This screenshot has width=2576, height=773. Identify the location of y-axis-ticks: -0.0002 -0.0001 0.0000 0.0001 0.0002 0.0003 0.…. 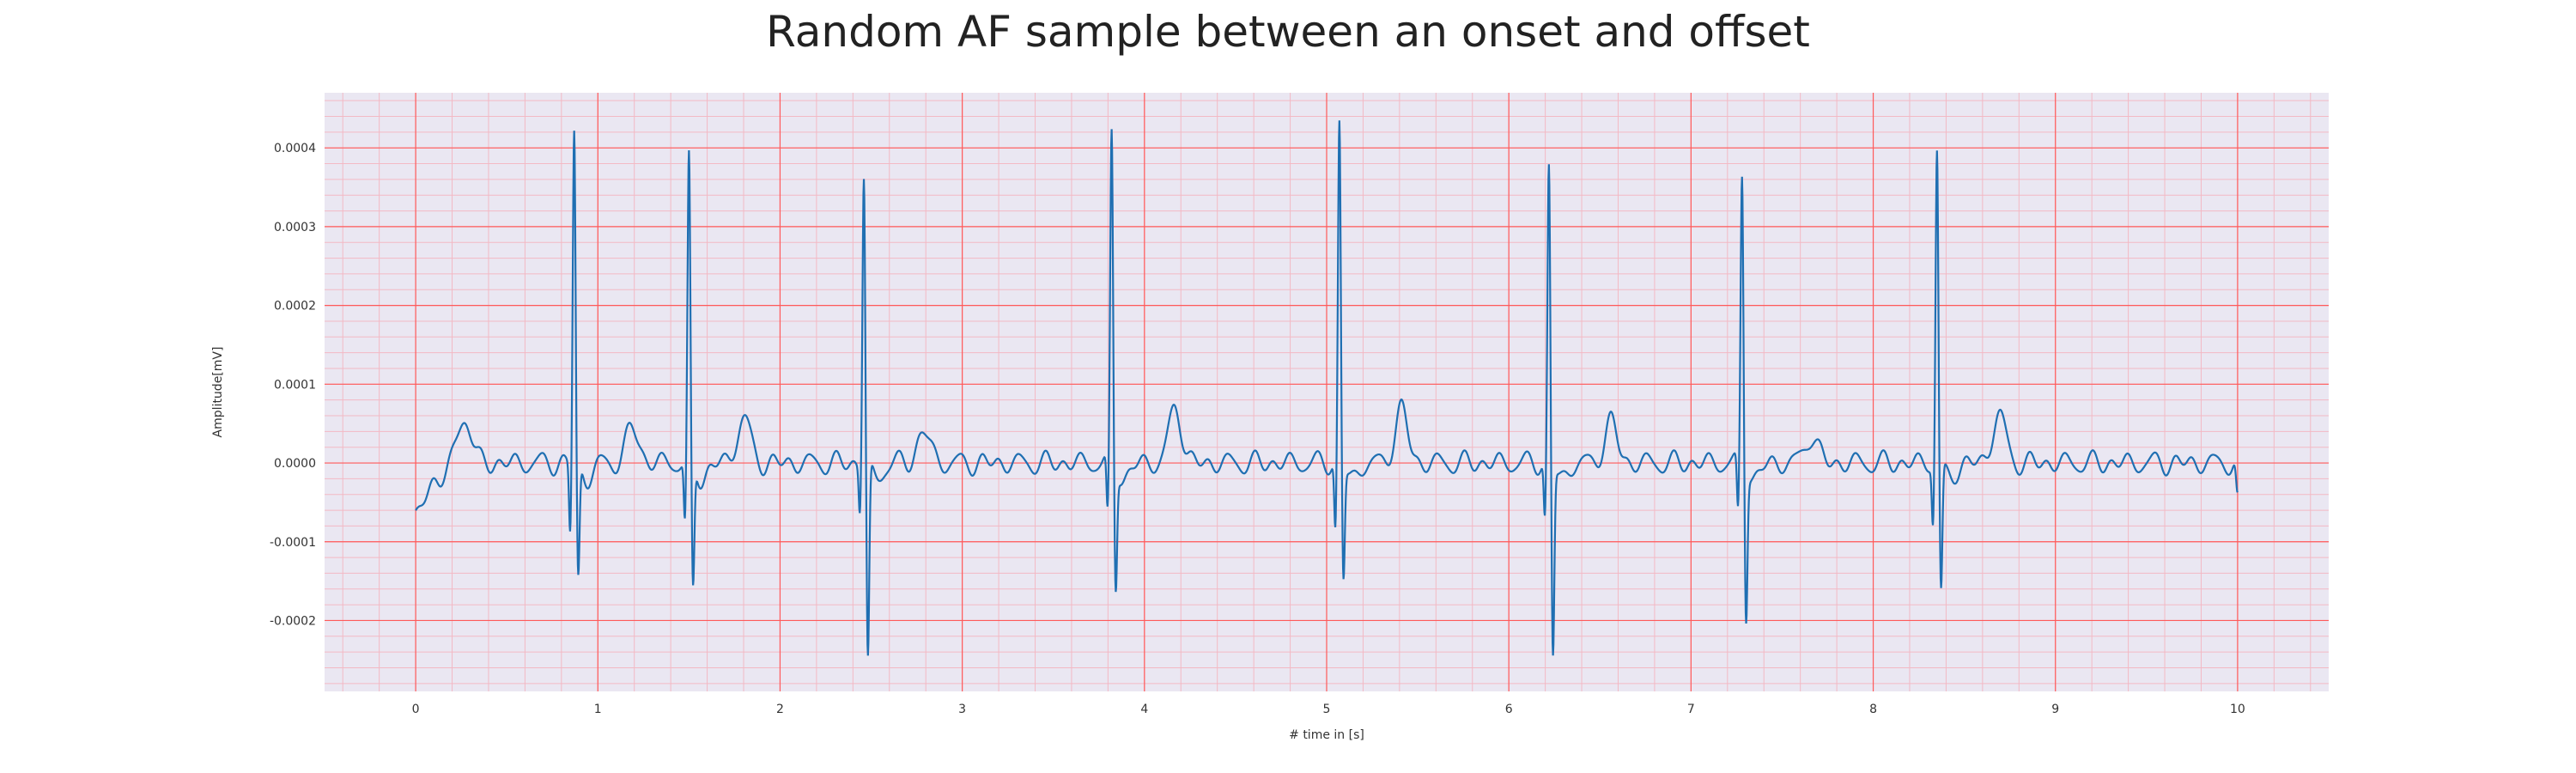
(293, 385).